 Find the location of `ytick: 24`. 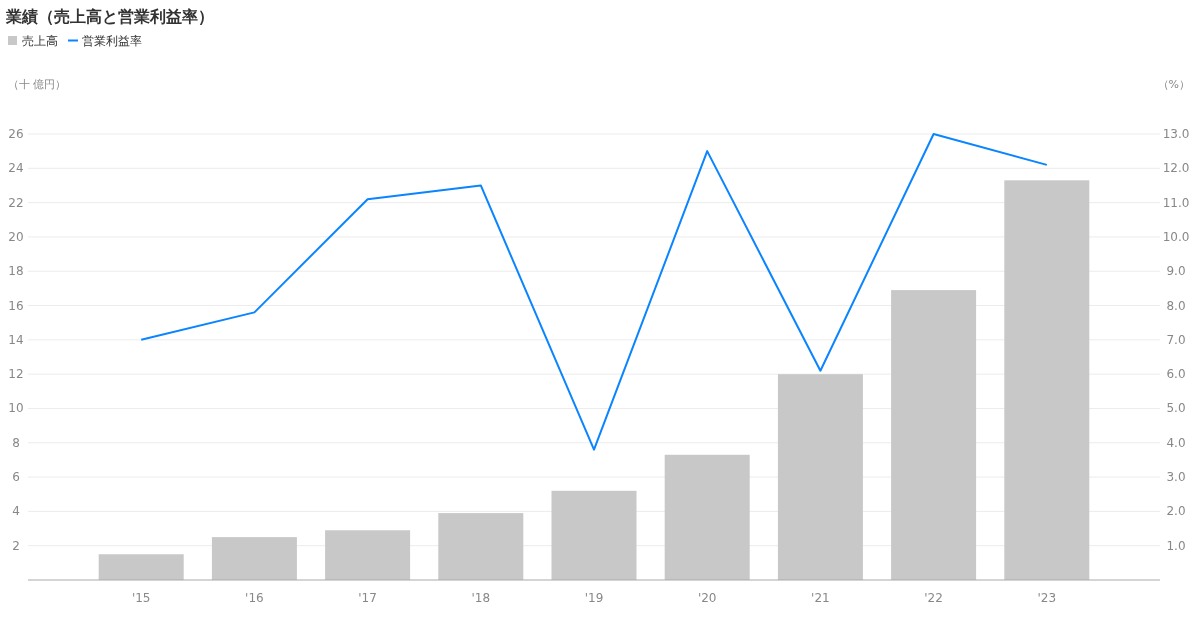

ytick: 24 is located at coordinates (16, 168).